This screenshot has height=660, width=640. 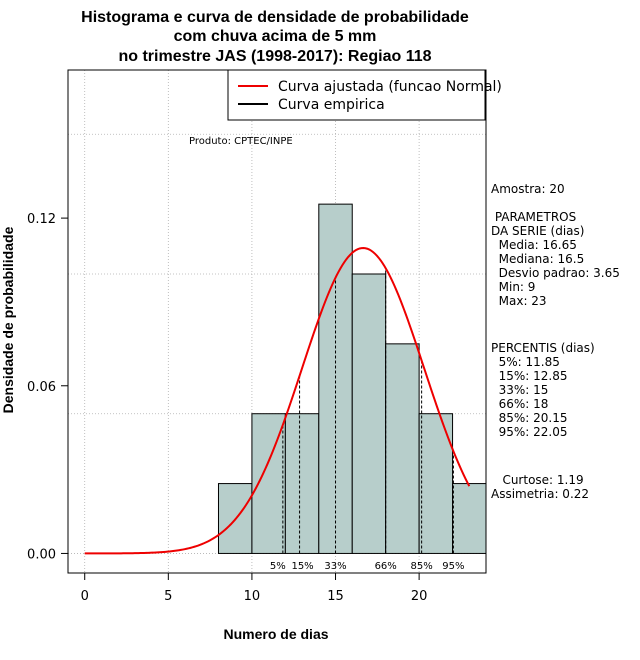 What do you see at coordinates (335, 596) in the screenshot?
I see `x-tick-label: 15` at bounding box center [335, 596].